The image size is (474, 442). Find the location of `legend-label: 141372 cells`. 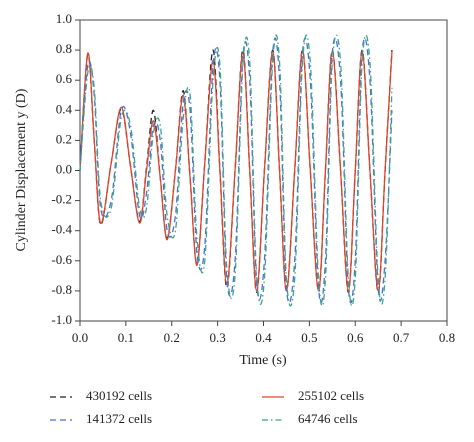

legend-label: 141372 cells is located at coordinates (119, 418).